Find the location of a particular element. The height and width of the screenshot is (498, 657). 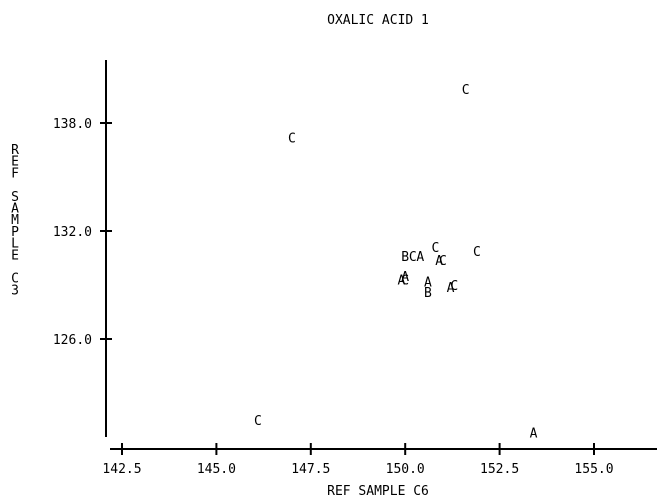

y-tick-label: 126.0 is located at coordinates (72, 340).